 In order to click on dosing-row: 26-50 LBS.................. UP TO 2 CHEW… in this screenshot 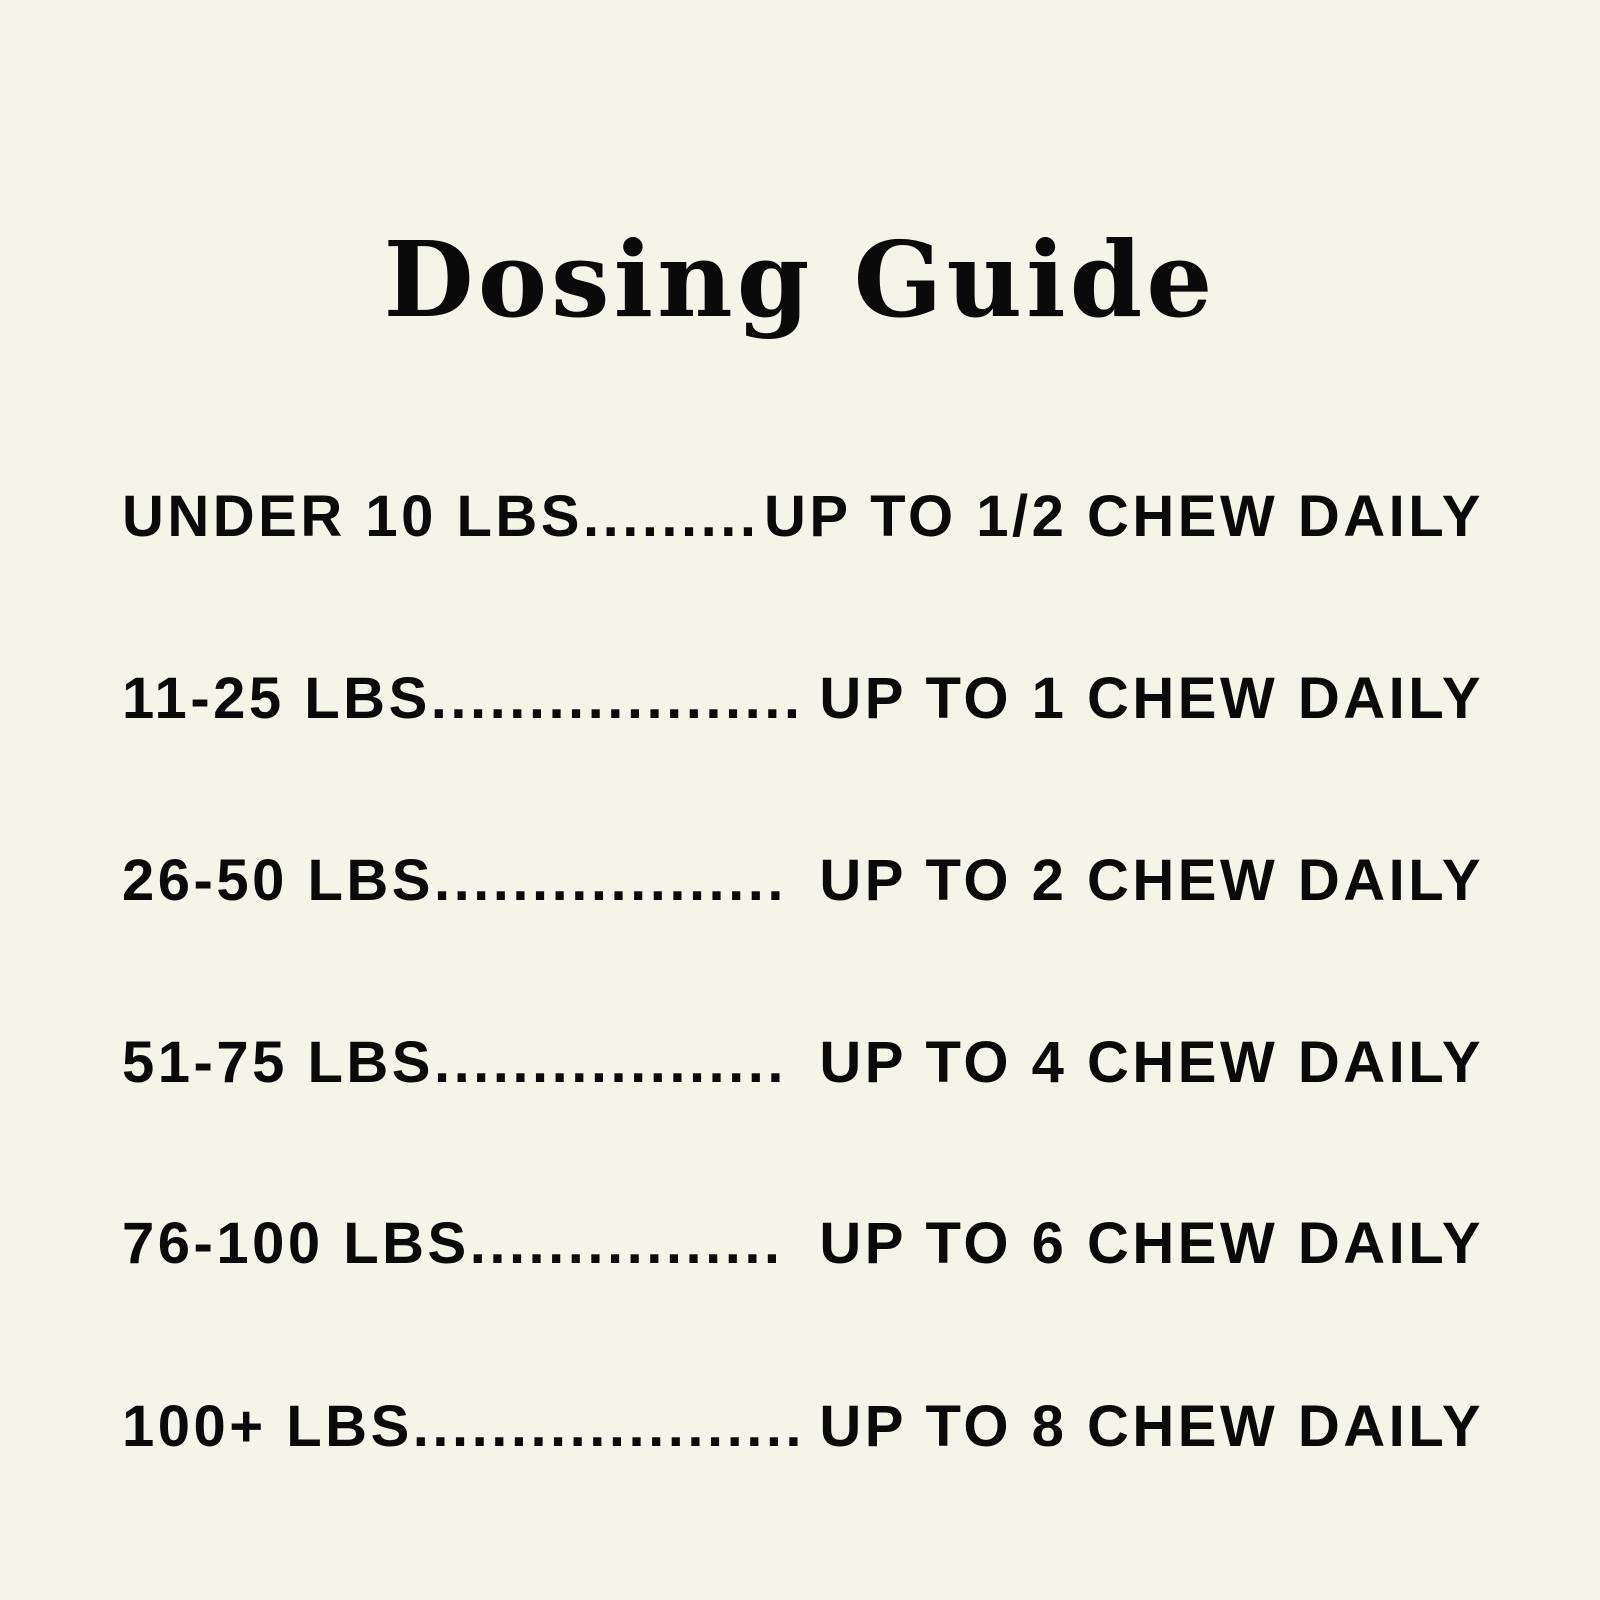, I will do `click(803, 881)`.